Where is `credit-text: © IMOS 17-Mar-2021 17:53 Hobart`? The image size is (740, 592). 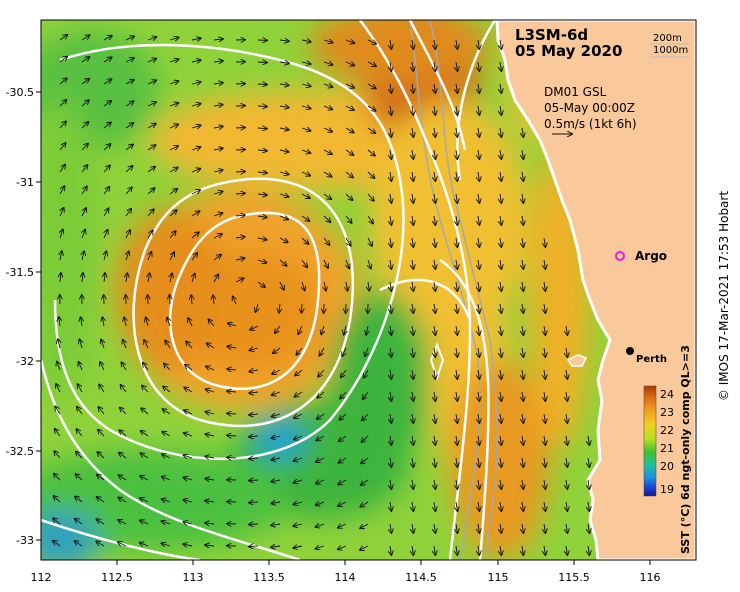
credit-text: © IMOS 17-Mar-2021 17:53 Hobart is located at coordinates (724, 296).